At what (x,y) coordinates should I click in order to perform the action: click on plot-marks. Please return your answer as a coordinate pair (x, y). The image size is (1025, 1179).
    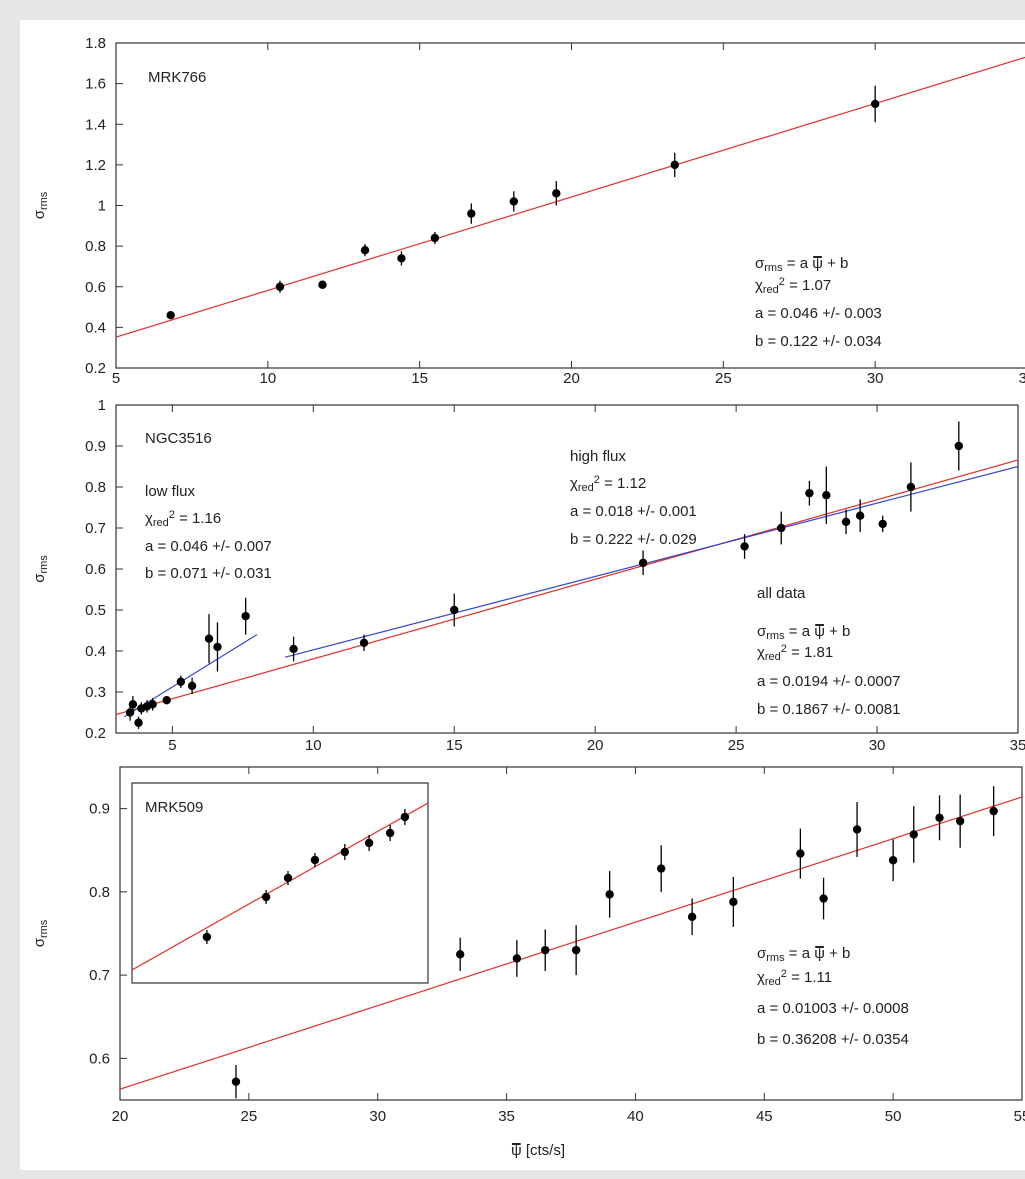
    Looking at the image, I should click on (280, 886).